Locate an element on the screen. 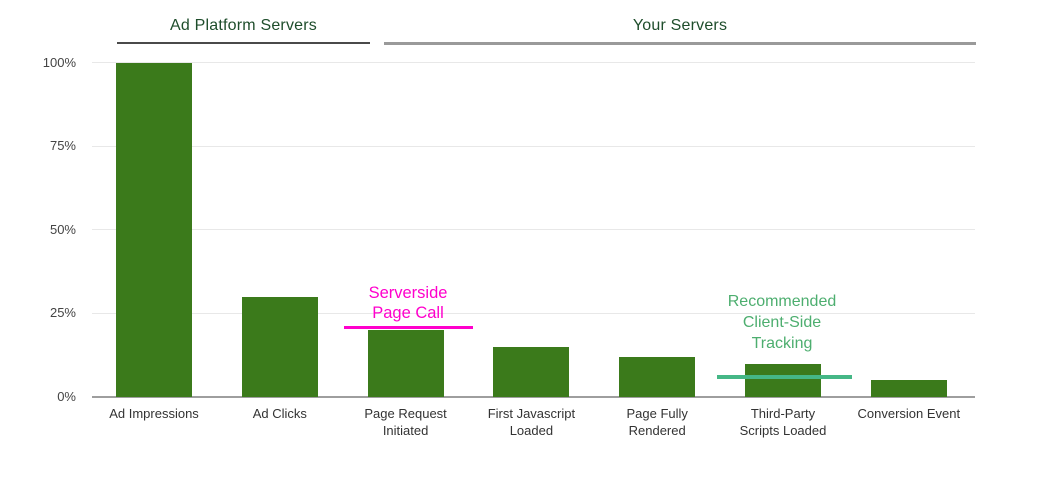 The width and height of the screenshot is (1049, 484). x-axis-tick-label: Ad Impressions is located at coordinates (154, 413).